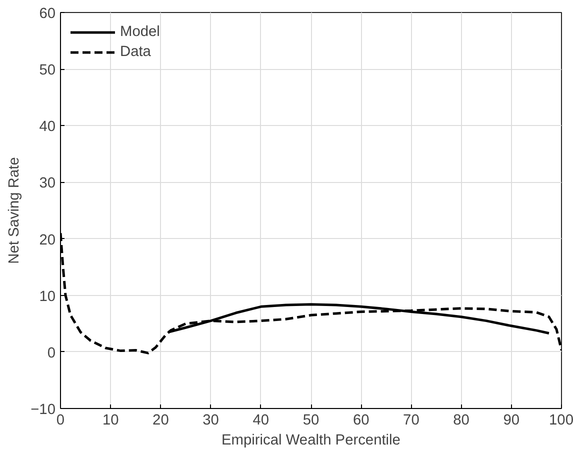 Image resolution: width=573 pixels, height=458 pixels. What do you see at coordinates (311, 440) in the screenshot?
I see `x-axis-title: Empirical Wealth Percentile` at bounding box center [311, 440].